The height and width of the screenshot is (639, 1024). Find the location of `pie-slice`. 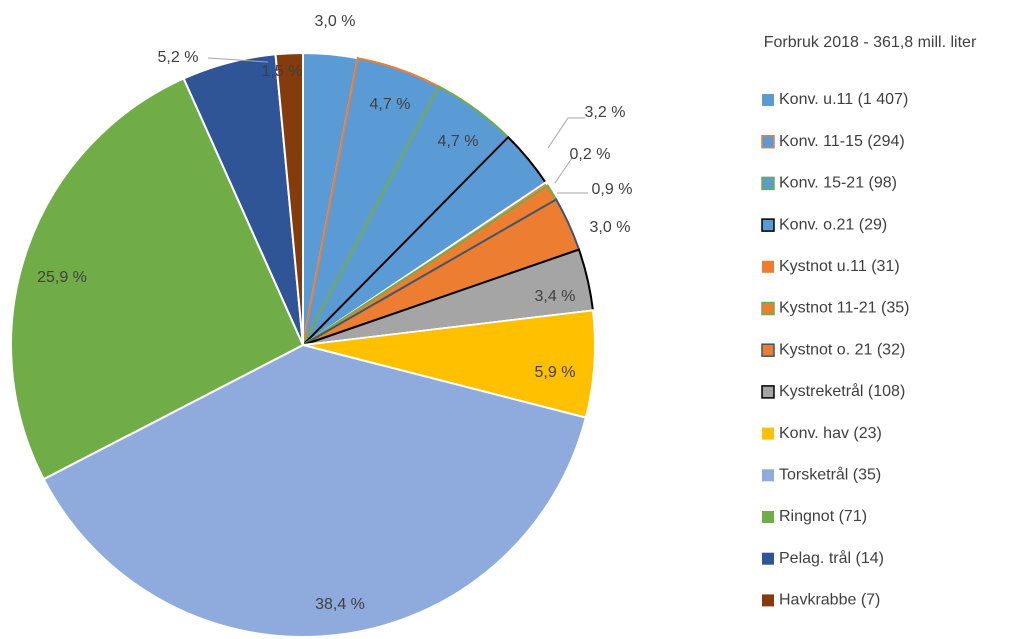

pie-slice is located at coordinates (289, 198).